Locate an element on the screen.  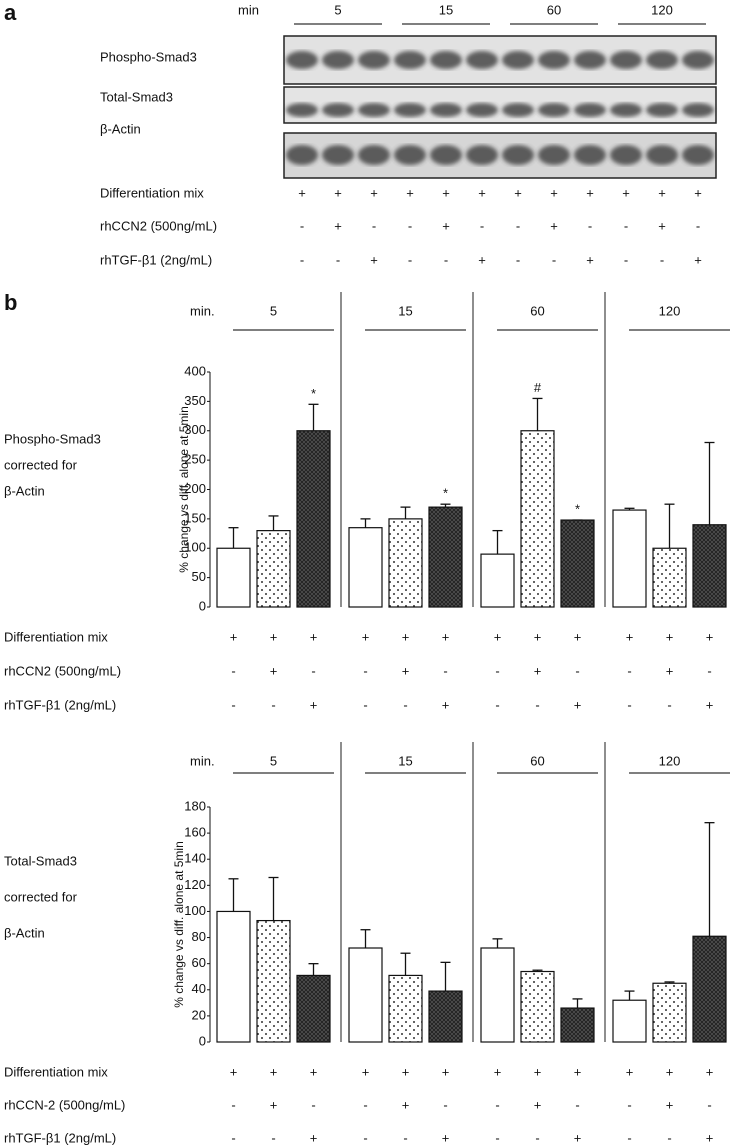
group-header: 5 is located at coordinates (273, 310).